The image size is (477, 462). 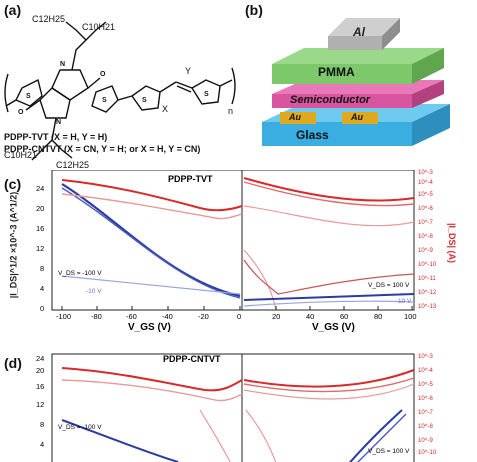 What do you see at coordinates (329, 216) in the screenshot?
I see `chart-c-right-ids-curve-light` at bounding box center [329, 216].